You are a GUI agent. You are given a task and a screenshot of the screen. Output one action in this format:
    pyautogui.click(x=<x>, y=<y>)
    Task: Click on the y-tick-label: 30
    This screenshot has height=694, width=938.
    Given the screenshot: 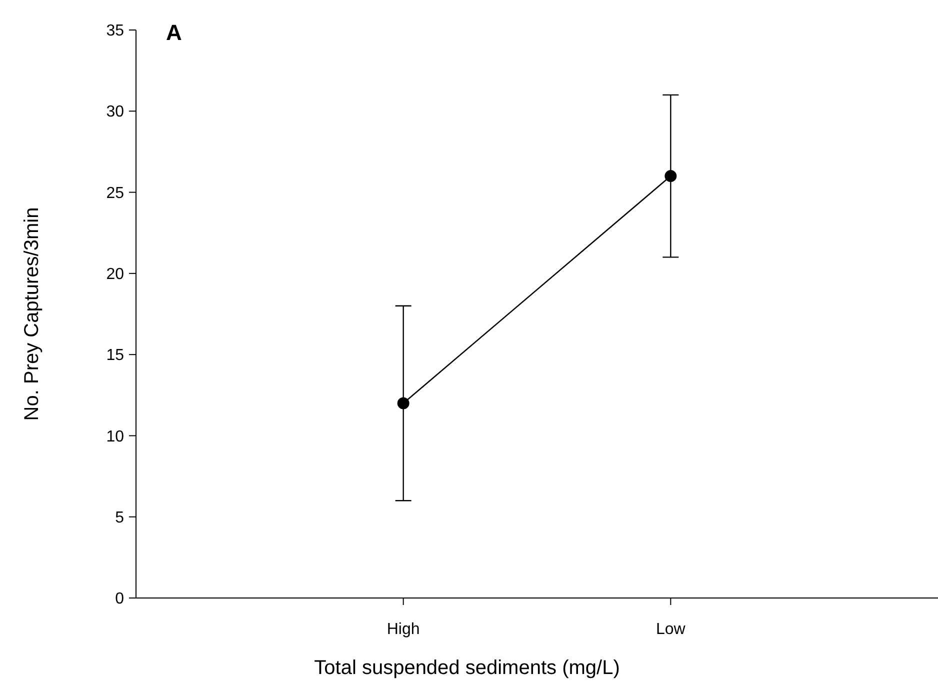 What is the action you would take?
    pyautogui.click(x=115, y=112)
    